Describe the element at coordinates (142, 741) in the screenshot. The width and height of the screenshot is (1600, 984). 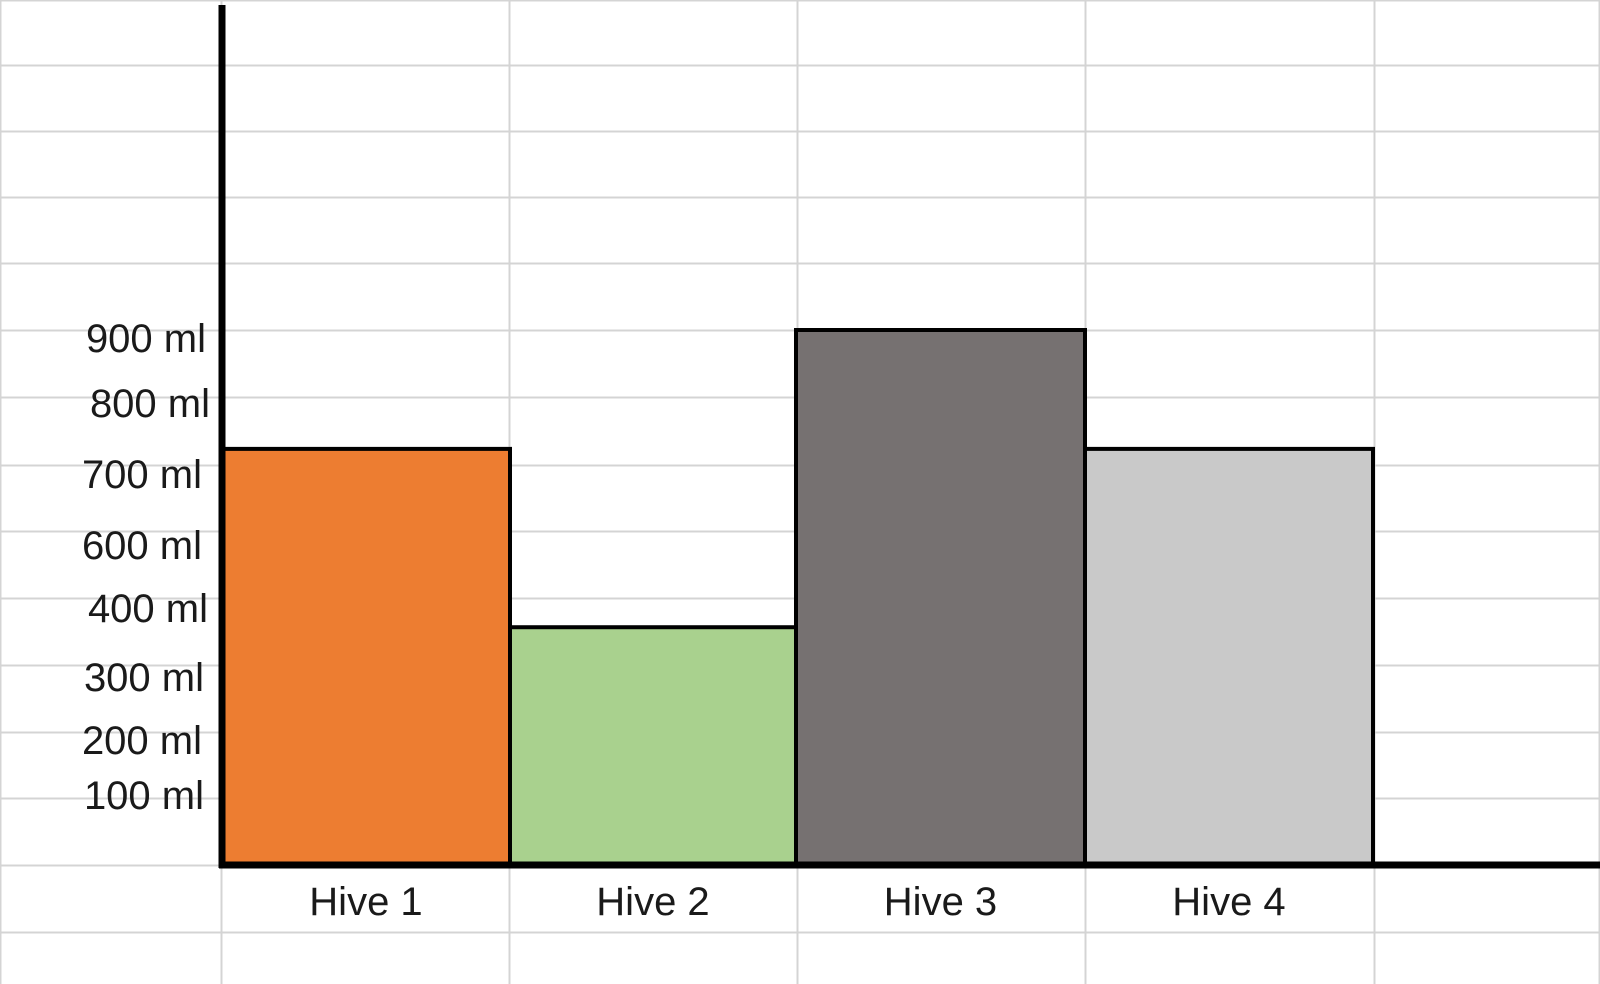
I see `y-tick-label: 200 ml` at that location.